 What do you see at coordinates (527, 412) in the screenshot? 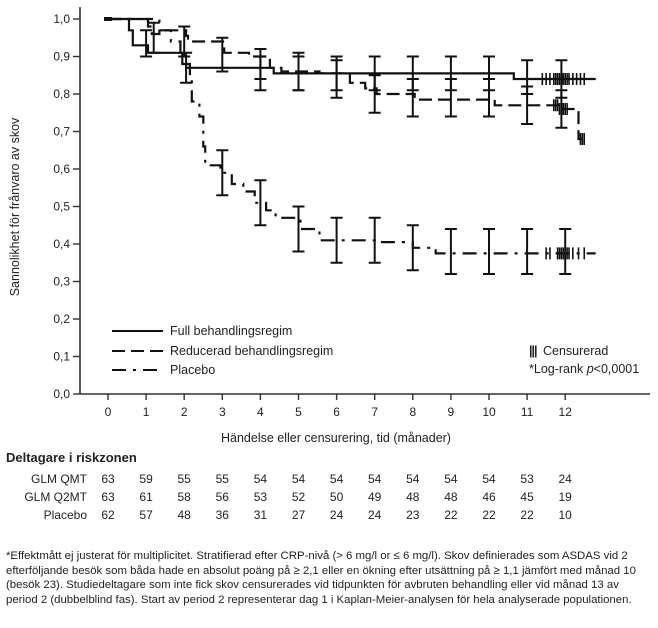
I see `x-tick-label: 11` at bounding box center [527, 412].